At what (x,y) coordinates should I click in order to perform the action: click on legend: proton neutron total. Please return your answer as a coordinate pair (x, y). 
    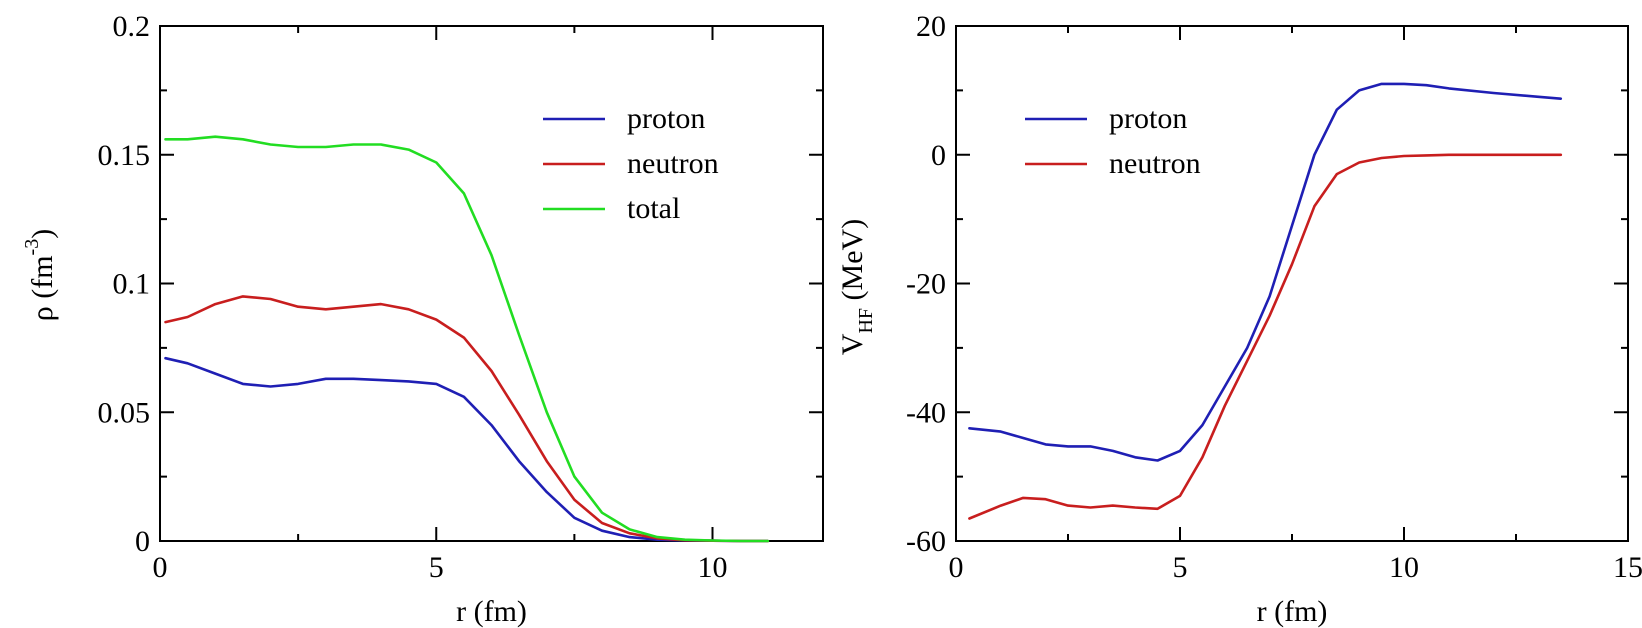
    Looking at the image, I should click on (631, 163).